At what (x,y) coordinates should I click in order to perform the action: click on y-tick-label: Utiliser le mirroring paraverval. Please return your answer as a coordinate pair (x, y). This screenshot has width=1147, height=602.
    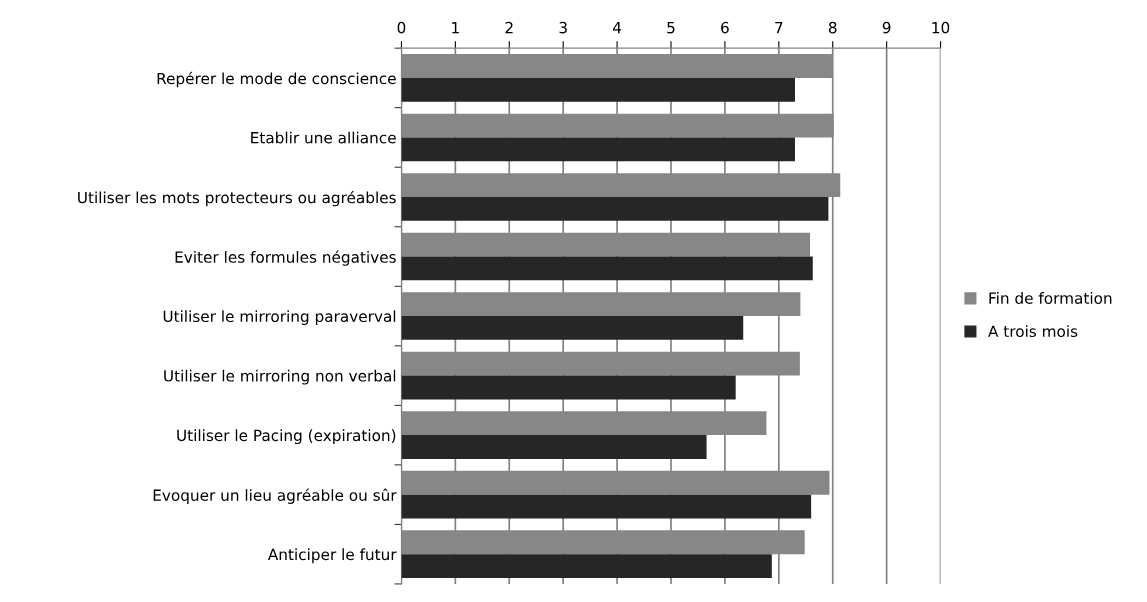
    Looking at the image, I should click on (279, 318).